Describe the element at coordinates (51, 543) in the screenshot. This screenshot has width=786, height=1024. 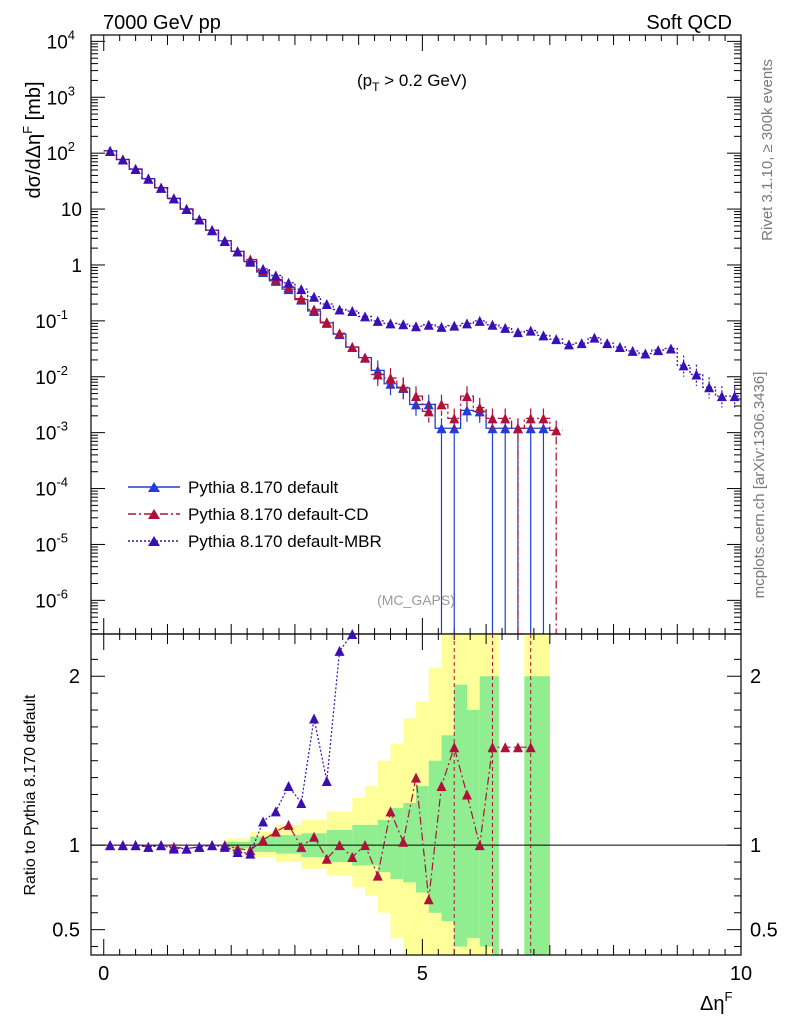
I see `y-tick-label: 10⁻⁵` at that location.